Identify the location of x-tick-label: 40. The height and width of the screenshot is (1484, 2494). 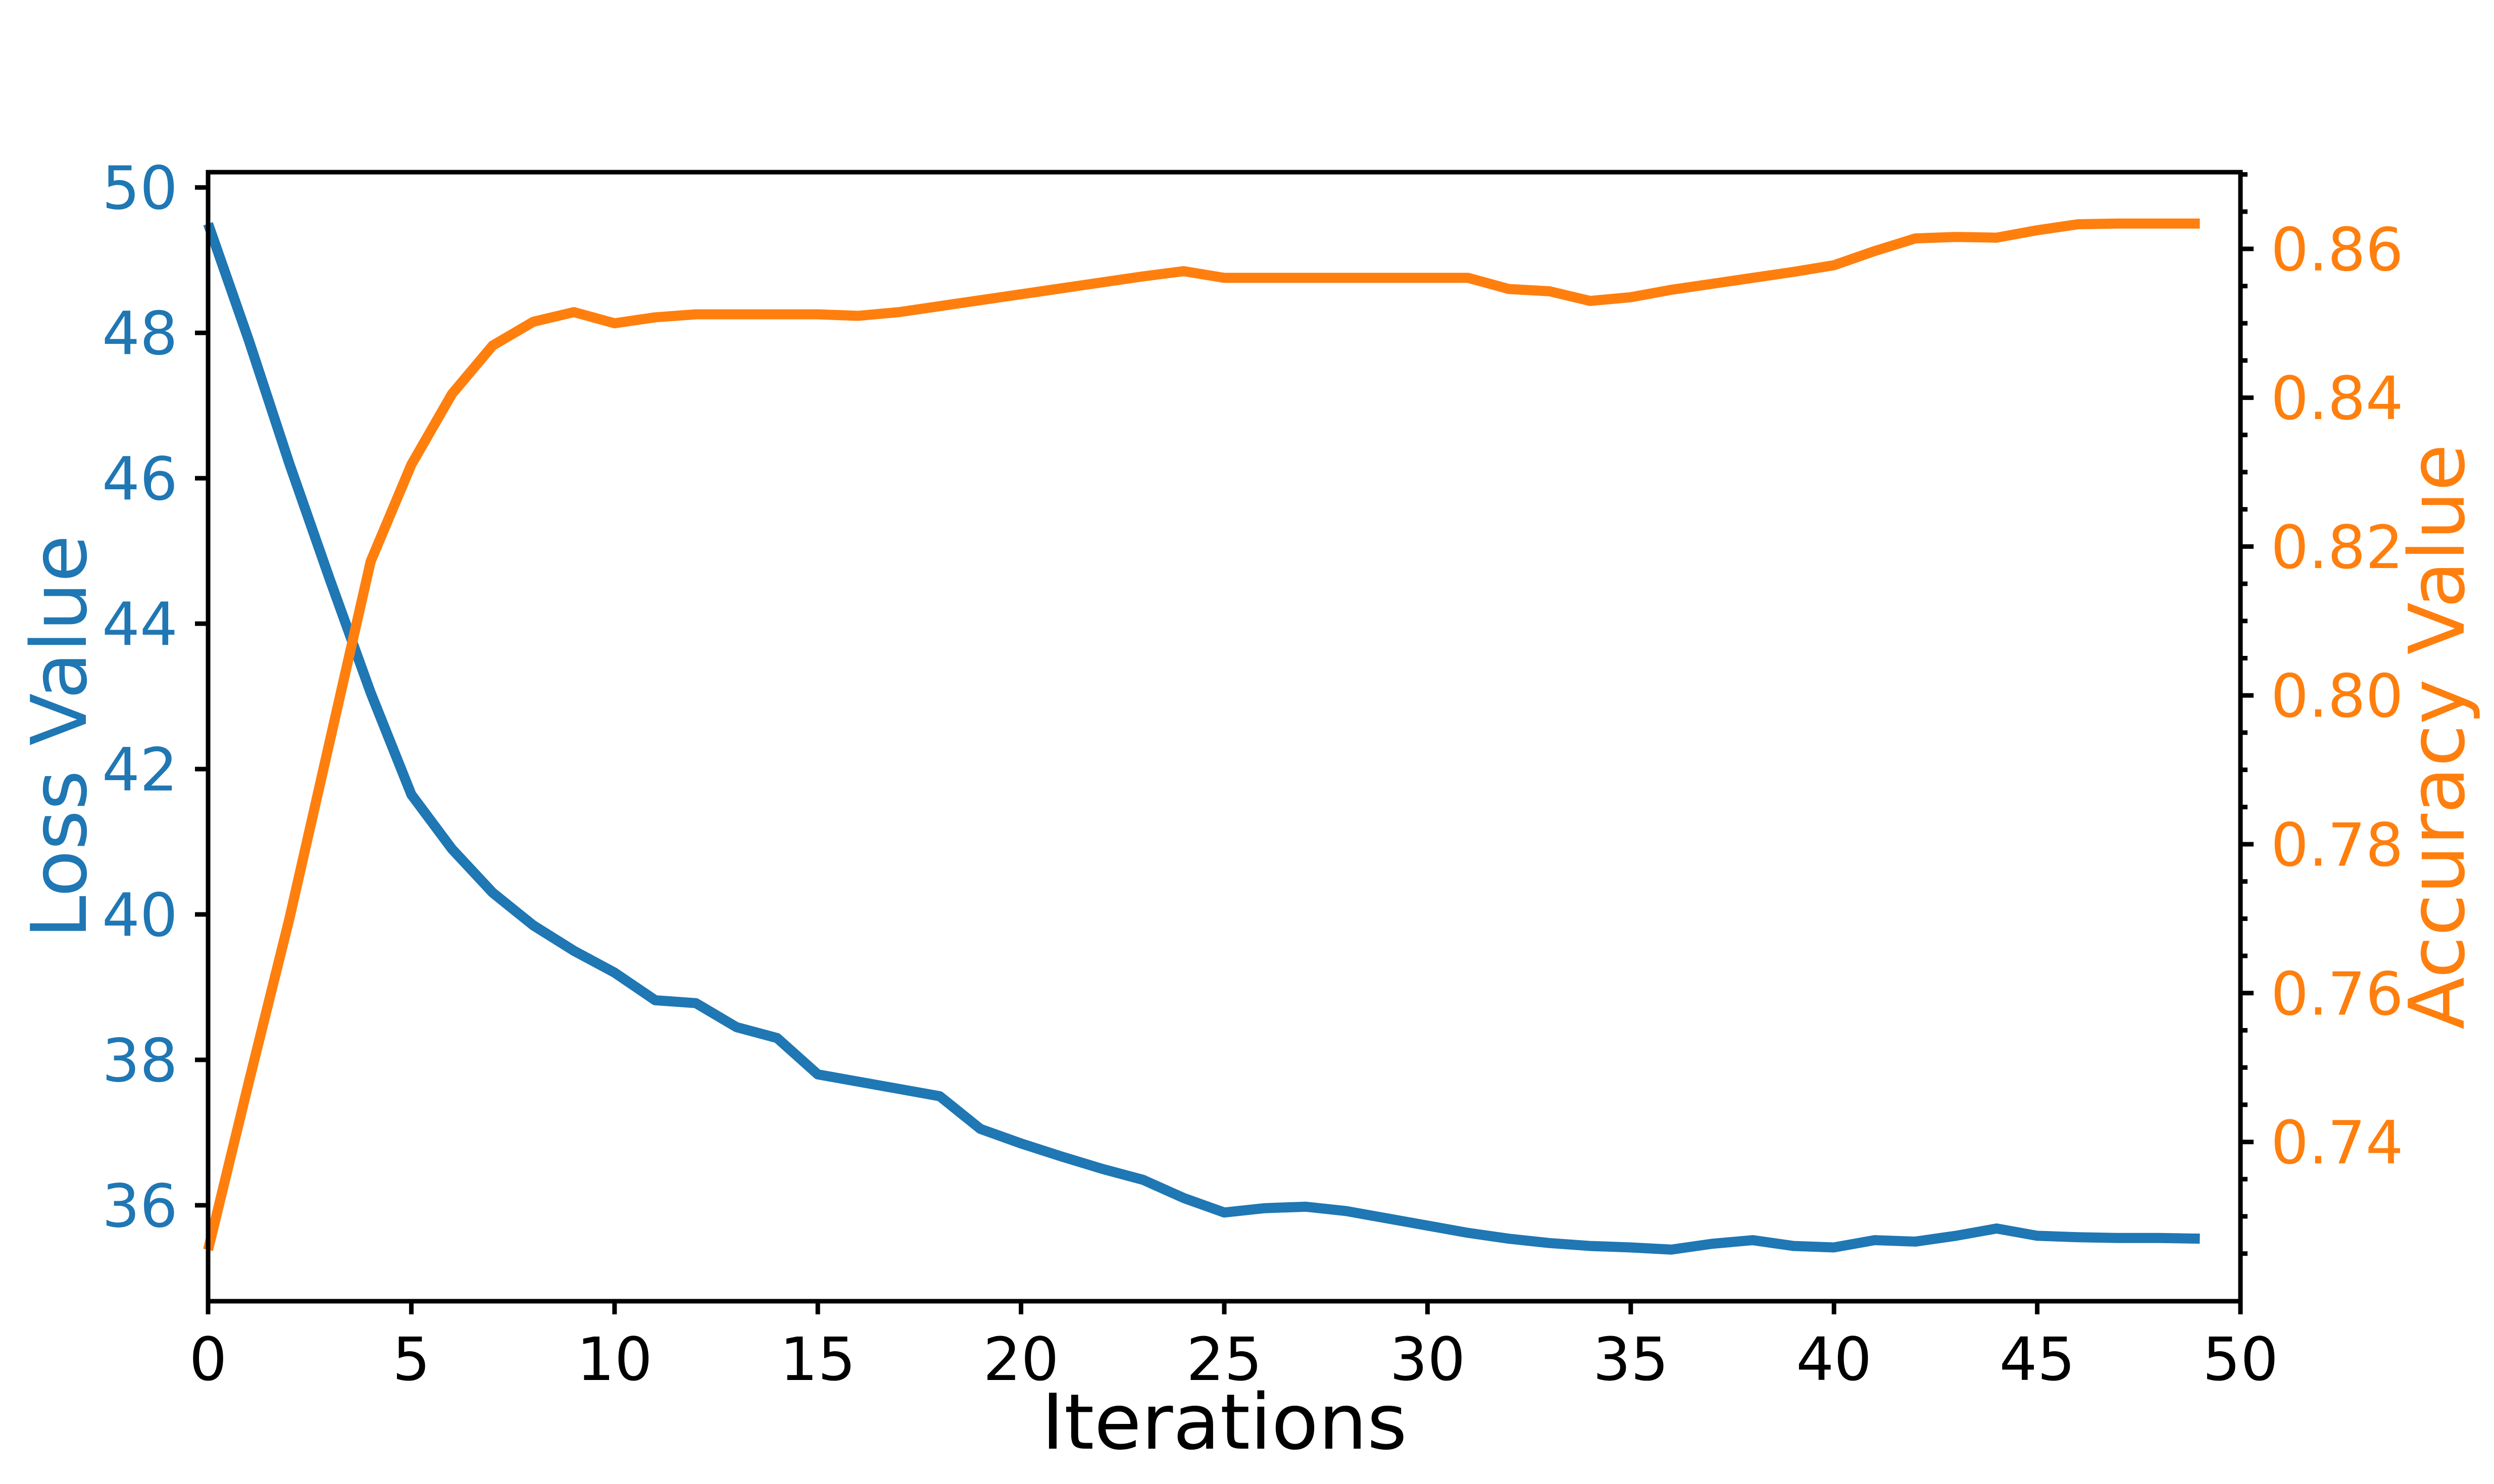
(1834, 1359).